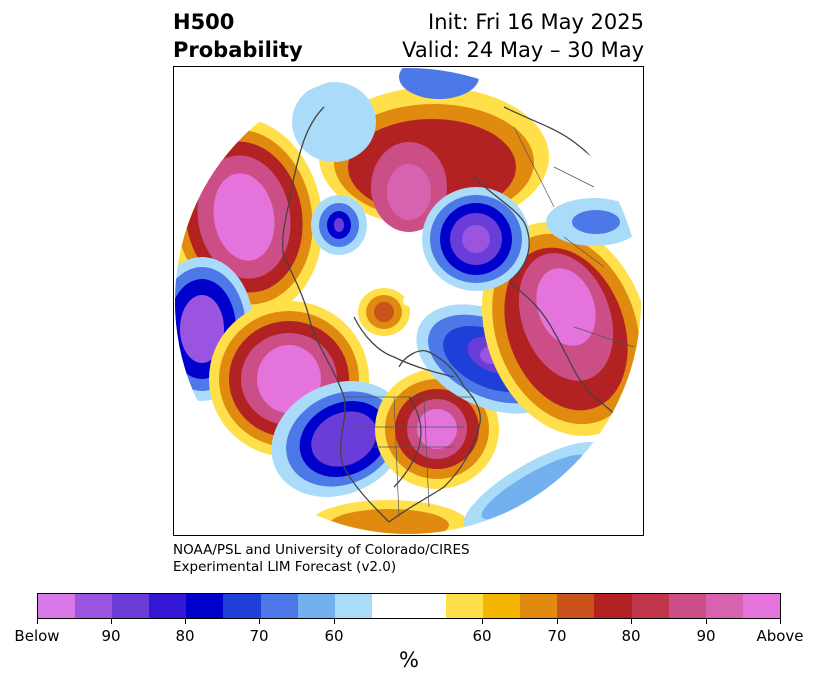 The width and height of the screenshot is (819, 686). Describe the element at coordinates (523, 50) in the screenshot. I see `valid-range: Valid: 24 May – 30 May` at that location.